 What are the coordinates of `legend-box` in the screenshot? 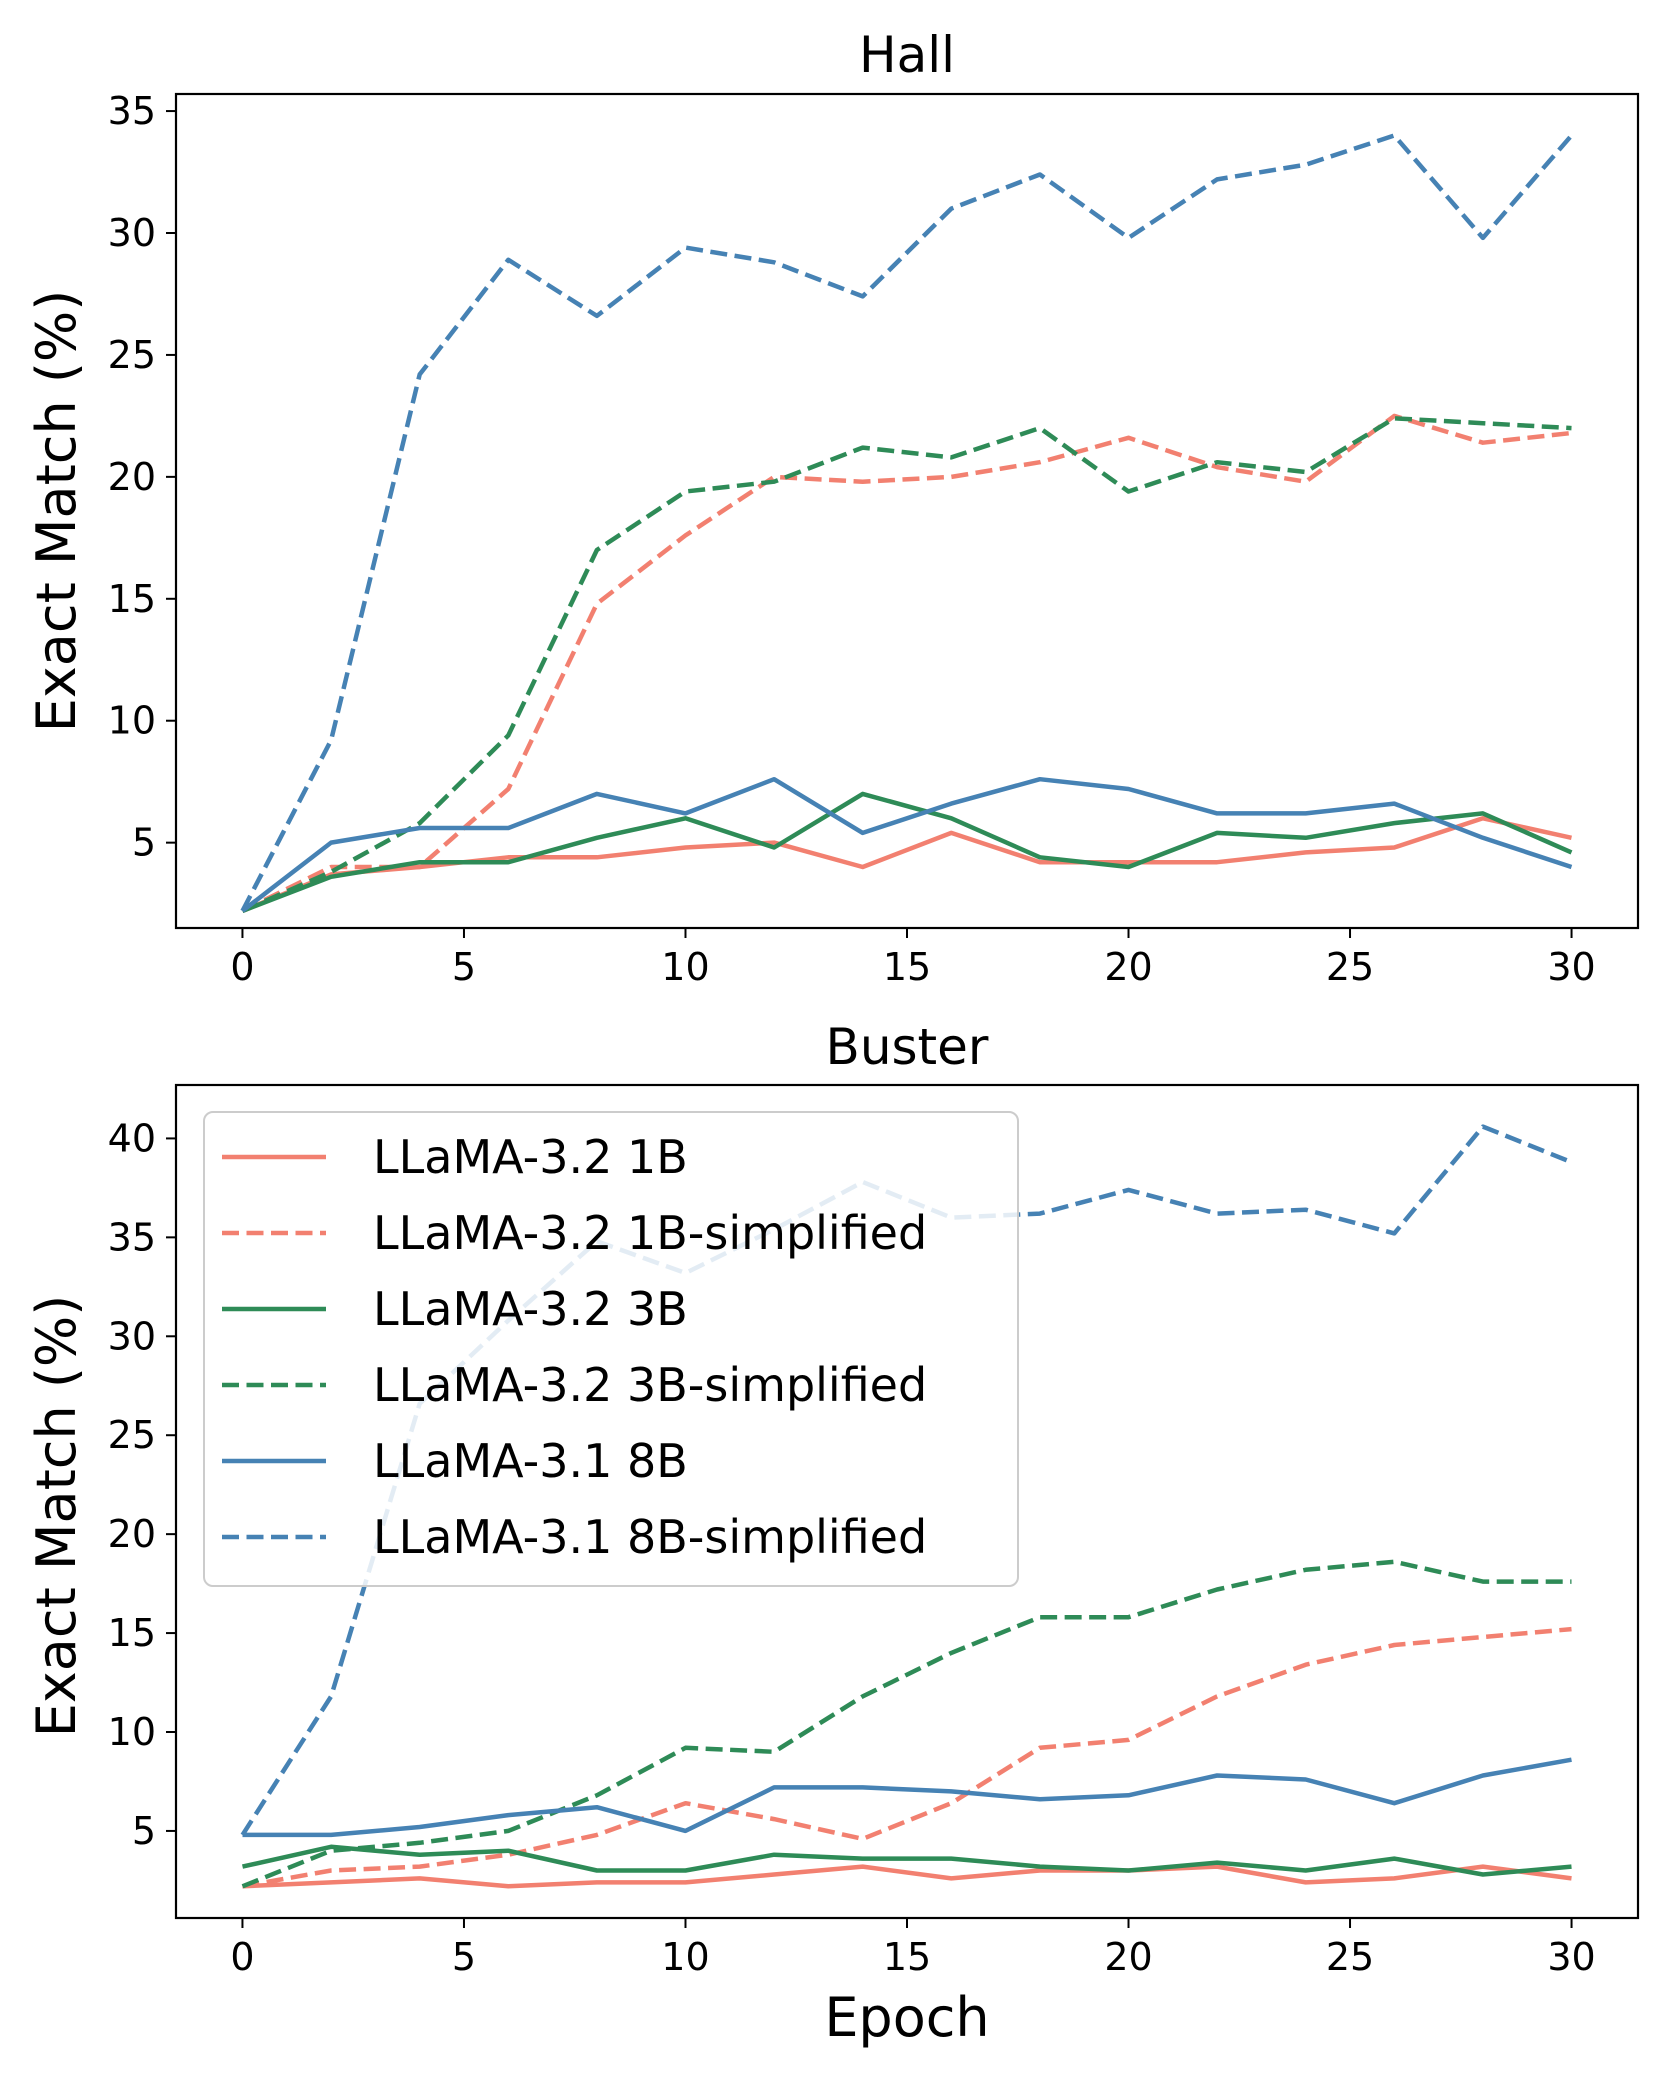 It's located at (611, 1349).